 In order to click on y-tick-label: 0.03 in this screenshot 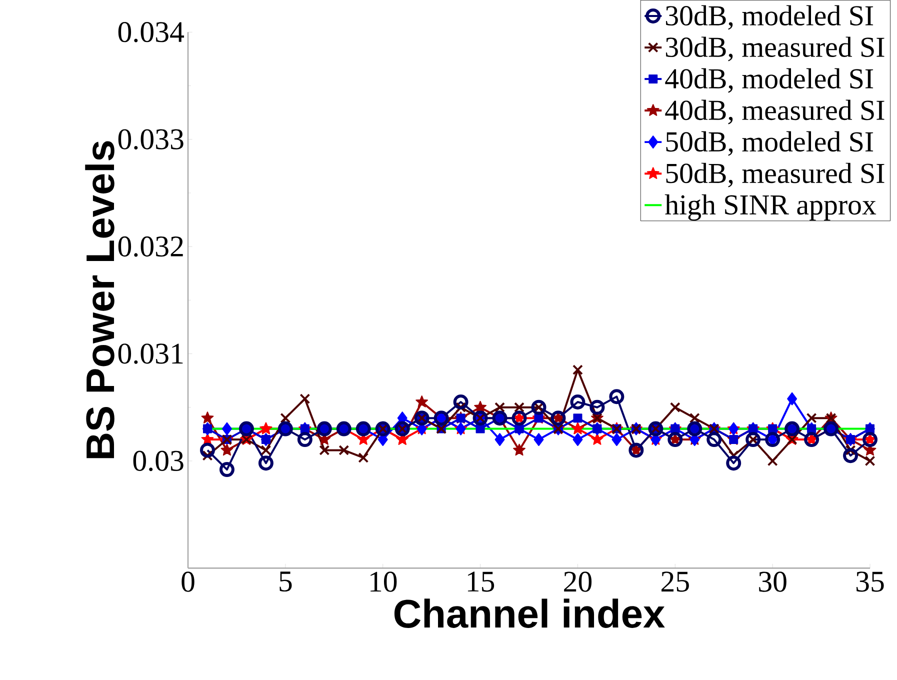, I will do `click(158, 461)`.